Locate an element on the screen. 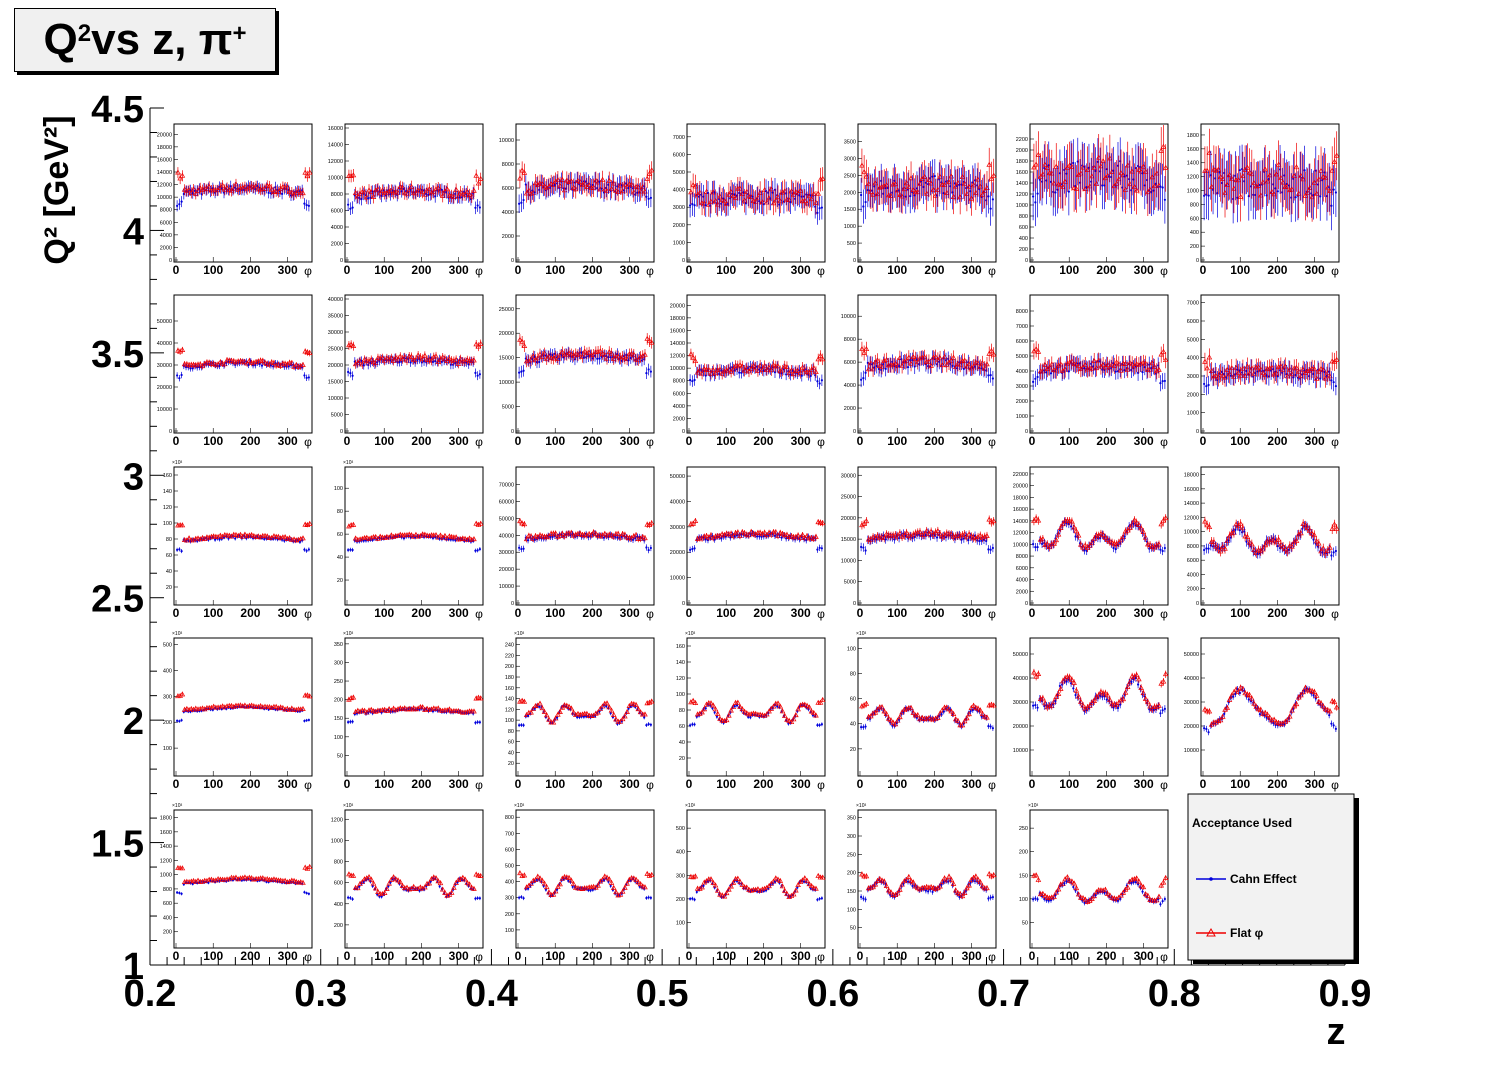 Image resolution: width=1496 pixels, height=1072 pixels. subplot-y-tick-label: 8000 is located at coordinates (850, 340).